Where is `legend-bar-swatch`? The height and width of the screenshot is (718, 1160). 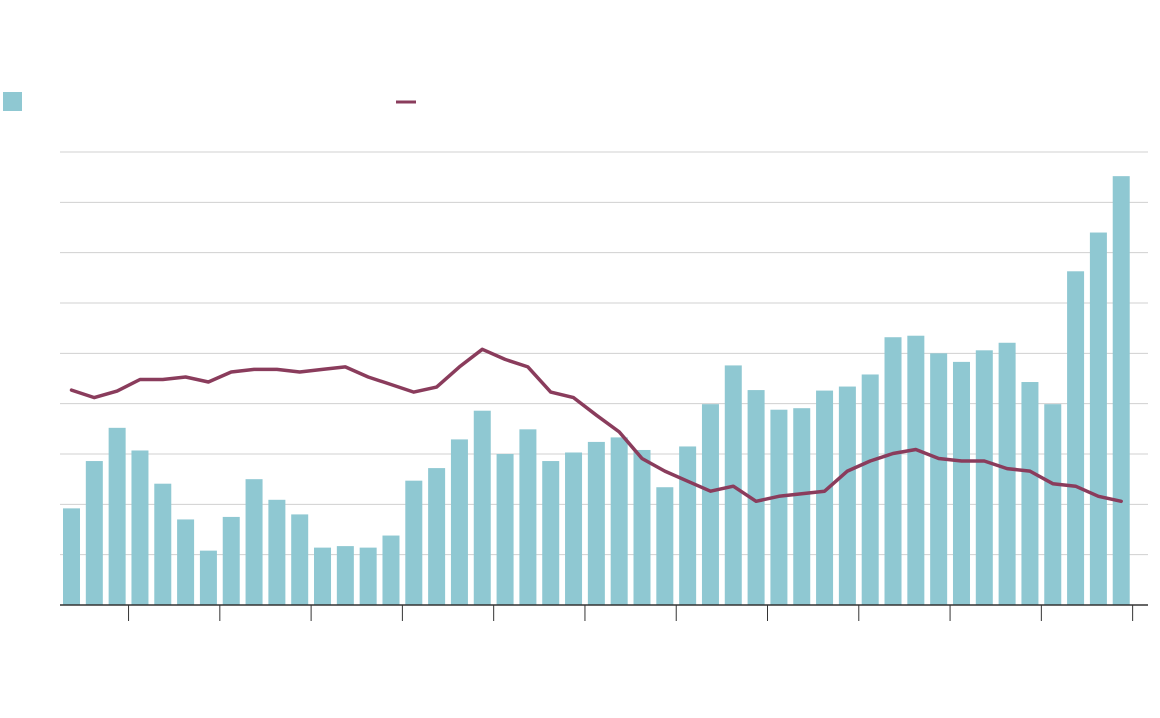 legend-bar-swatch is located at coordinates (12, 101).